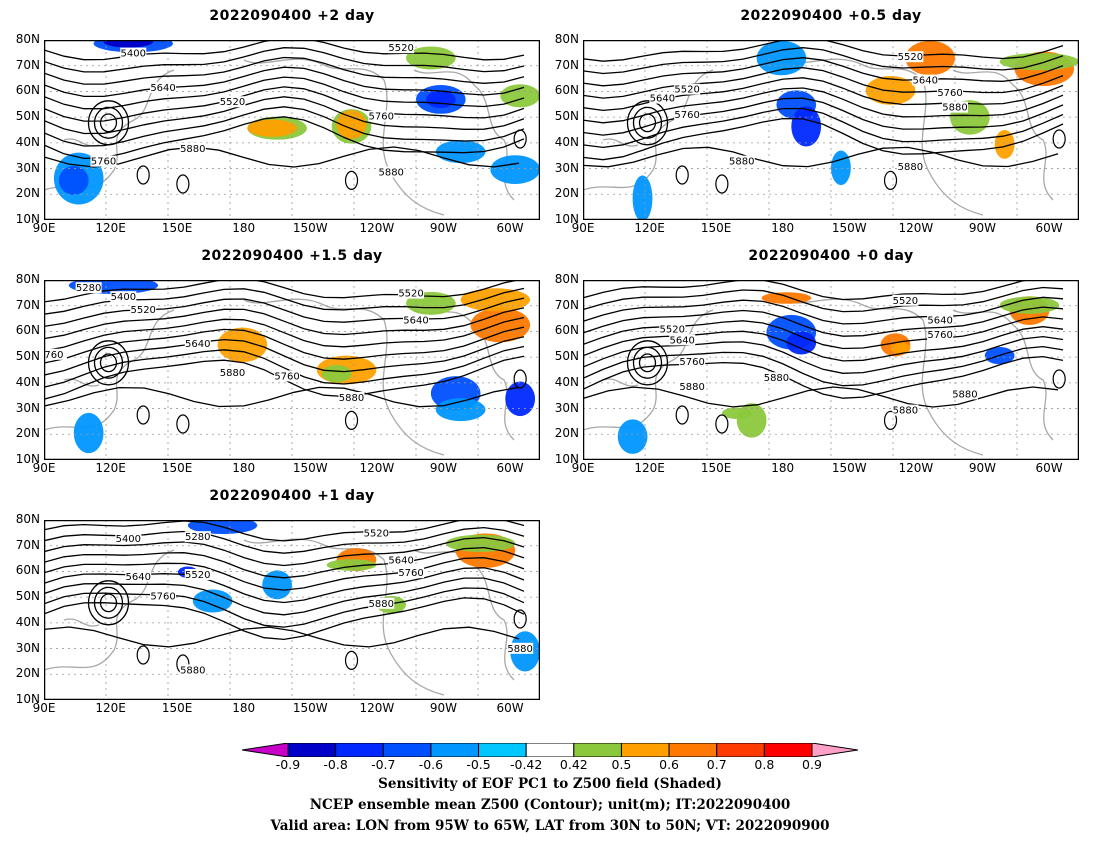 Image resolution: width=1100 pixels, height=850 pixels. Describe the element at coordinates (197, 537) in the screenshot. I see `contour-label: 5280` at that location.